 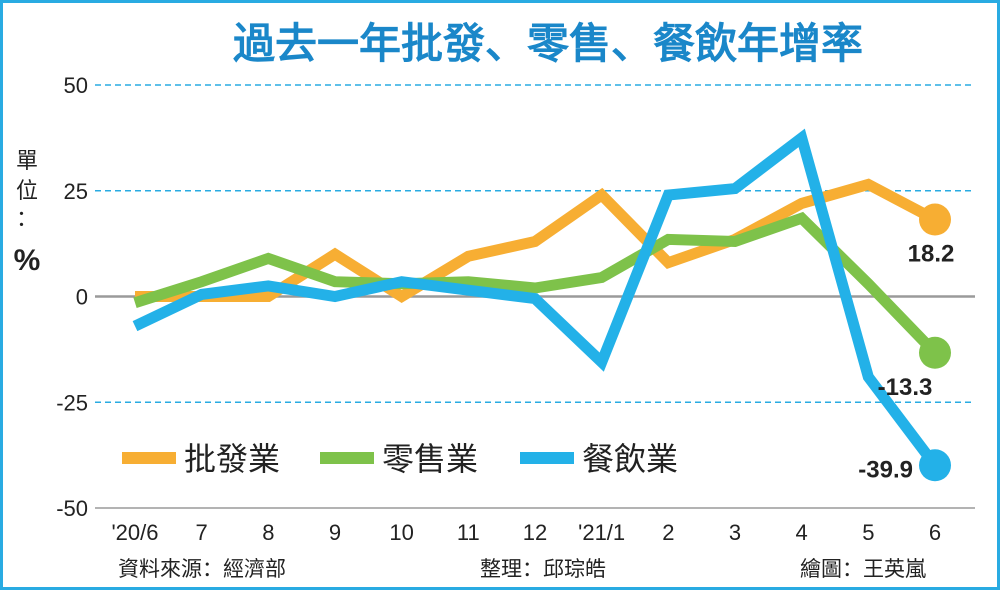 I want to click on unit-symbol: %, so click(x=27, y=260).